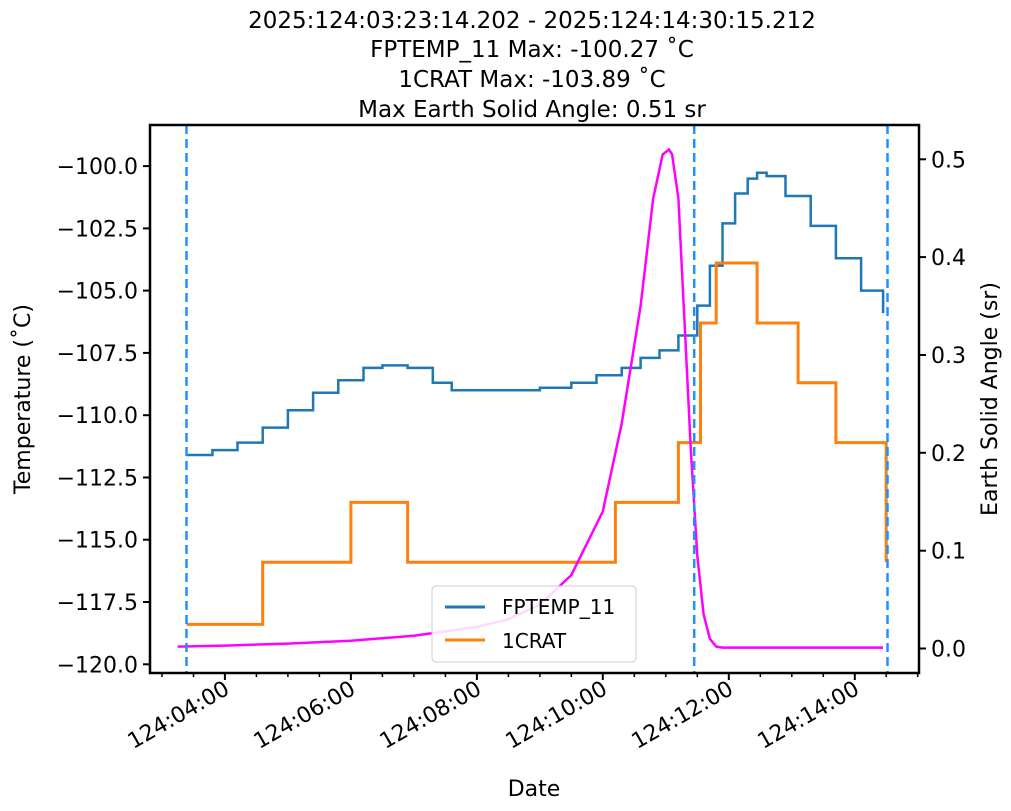 Image resolution: width=1011 pixels, height=811 pixels. What do you see at coordinates (948, 160) in the screenshot?
I see `y-right-tick-label: 0.5` at bounding box center [948, 160].